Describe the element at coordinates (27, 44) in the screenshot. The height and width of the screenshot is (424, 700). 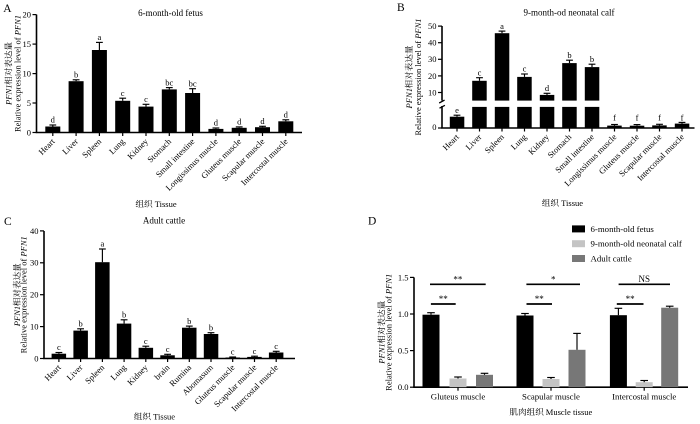
I see `svg-text: 15` at that location.